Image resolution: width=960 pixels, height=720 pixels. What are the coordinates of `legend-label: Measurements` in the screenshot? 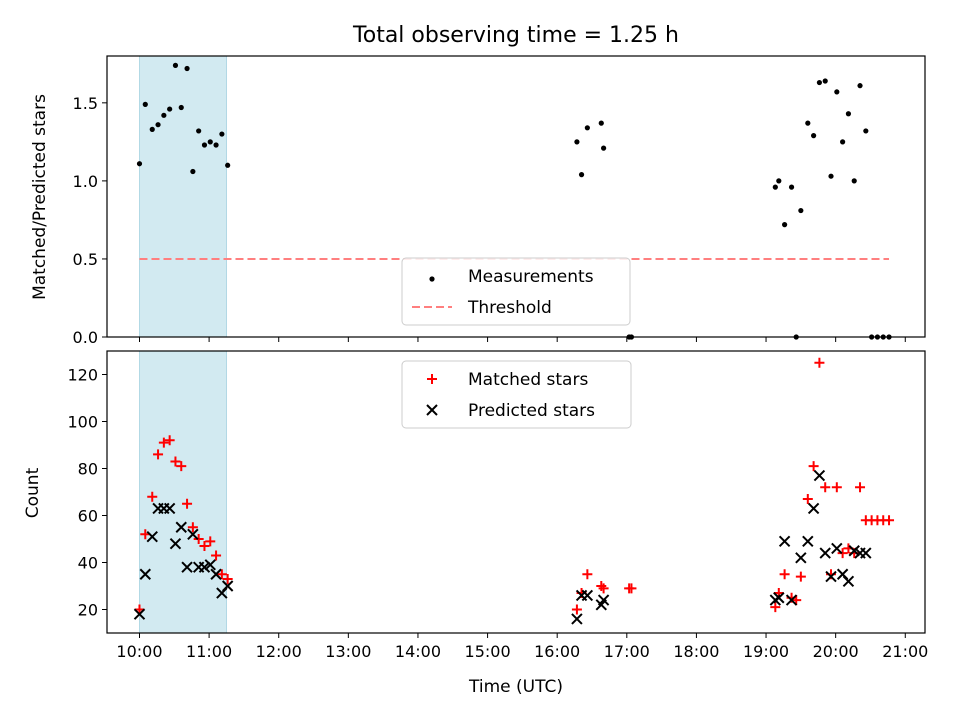 It's located at (531, 277).